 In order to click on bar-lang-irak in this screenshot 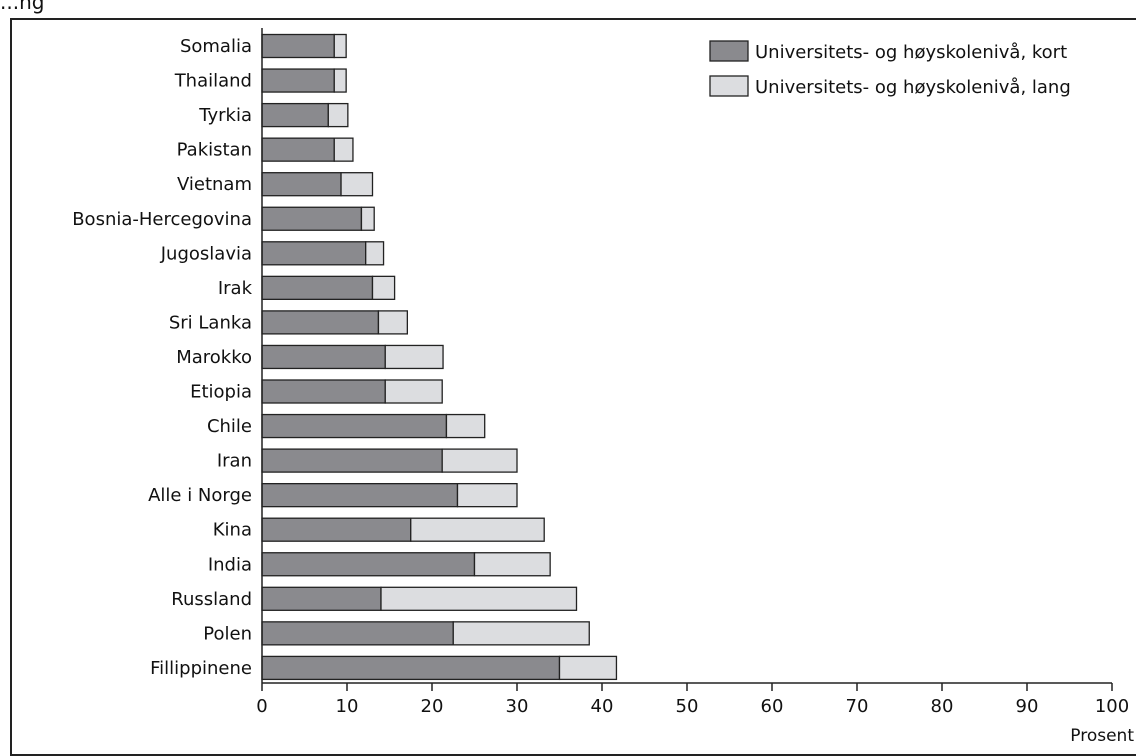, I will do `click(383, 288)`.